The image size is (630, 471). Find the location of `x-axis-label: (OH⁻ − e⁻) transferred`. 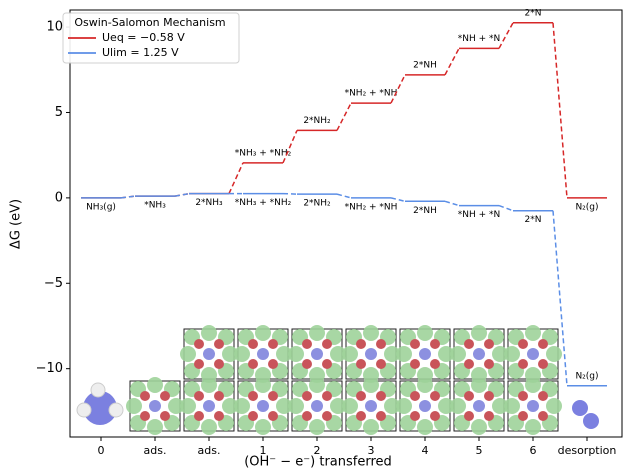

x-axis-label: (OH⁻ − e⁻) transferred is located at coordinates (318, 462).